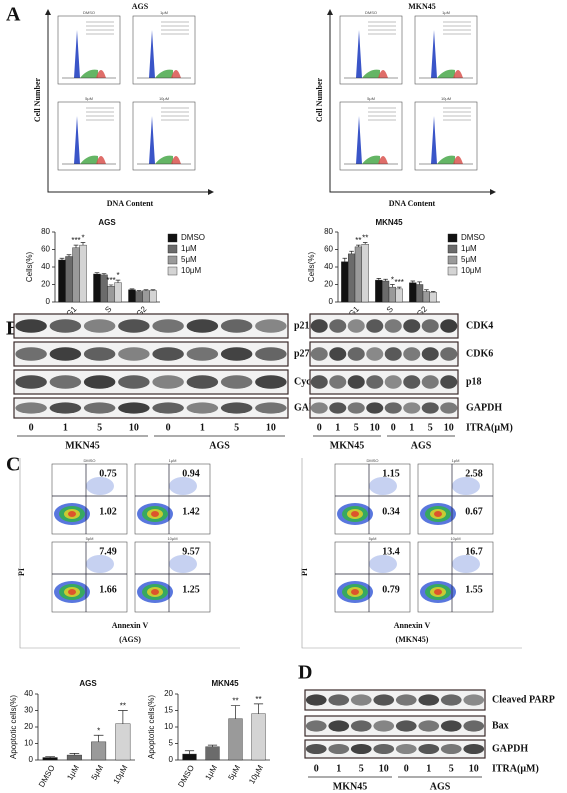  I want to click on flow-title: 5μM, so click(90, 538).